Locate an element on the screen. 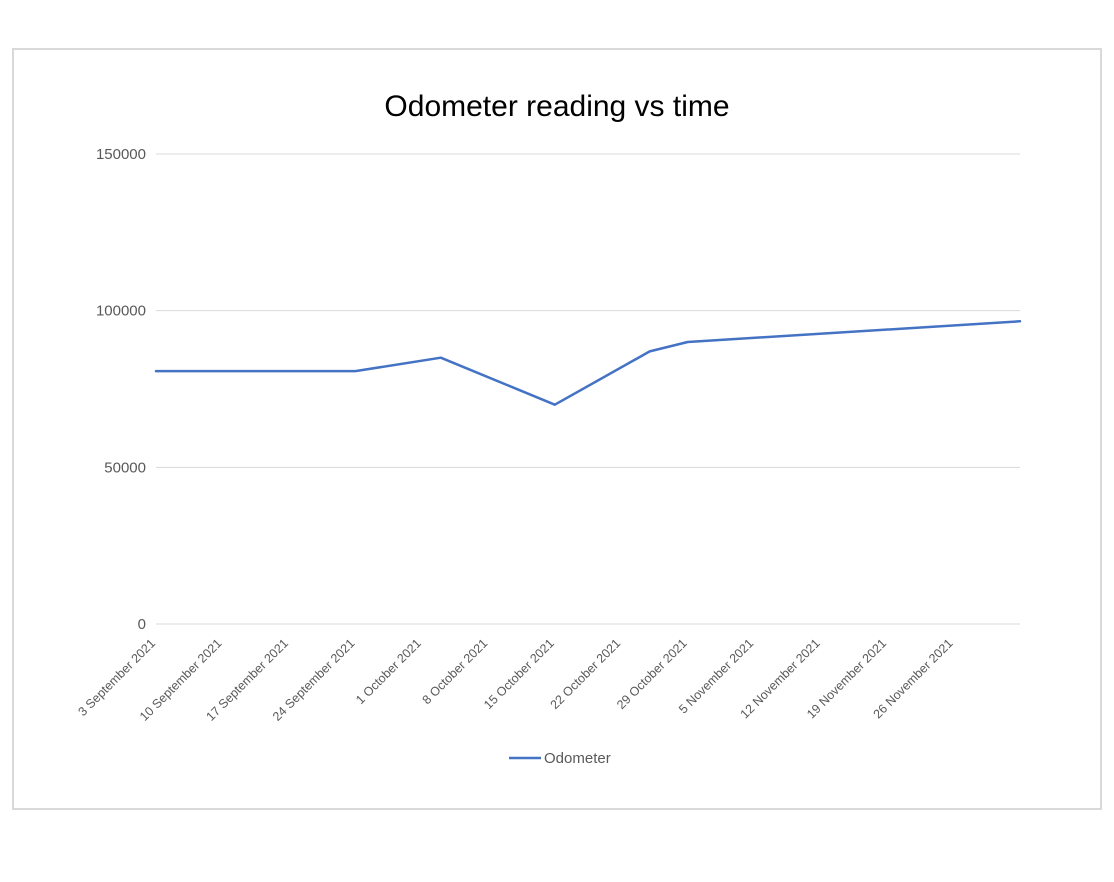  y-tick-label: 50000 is located at coordinates (125, 467).